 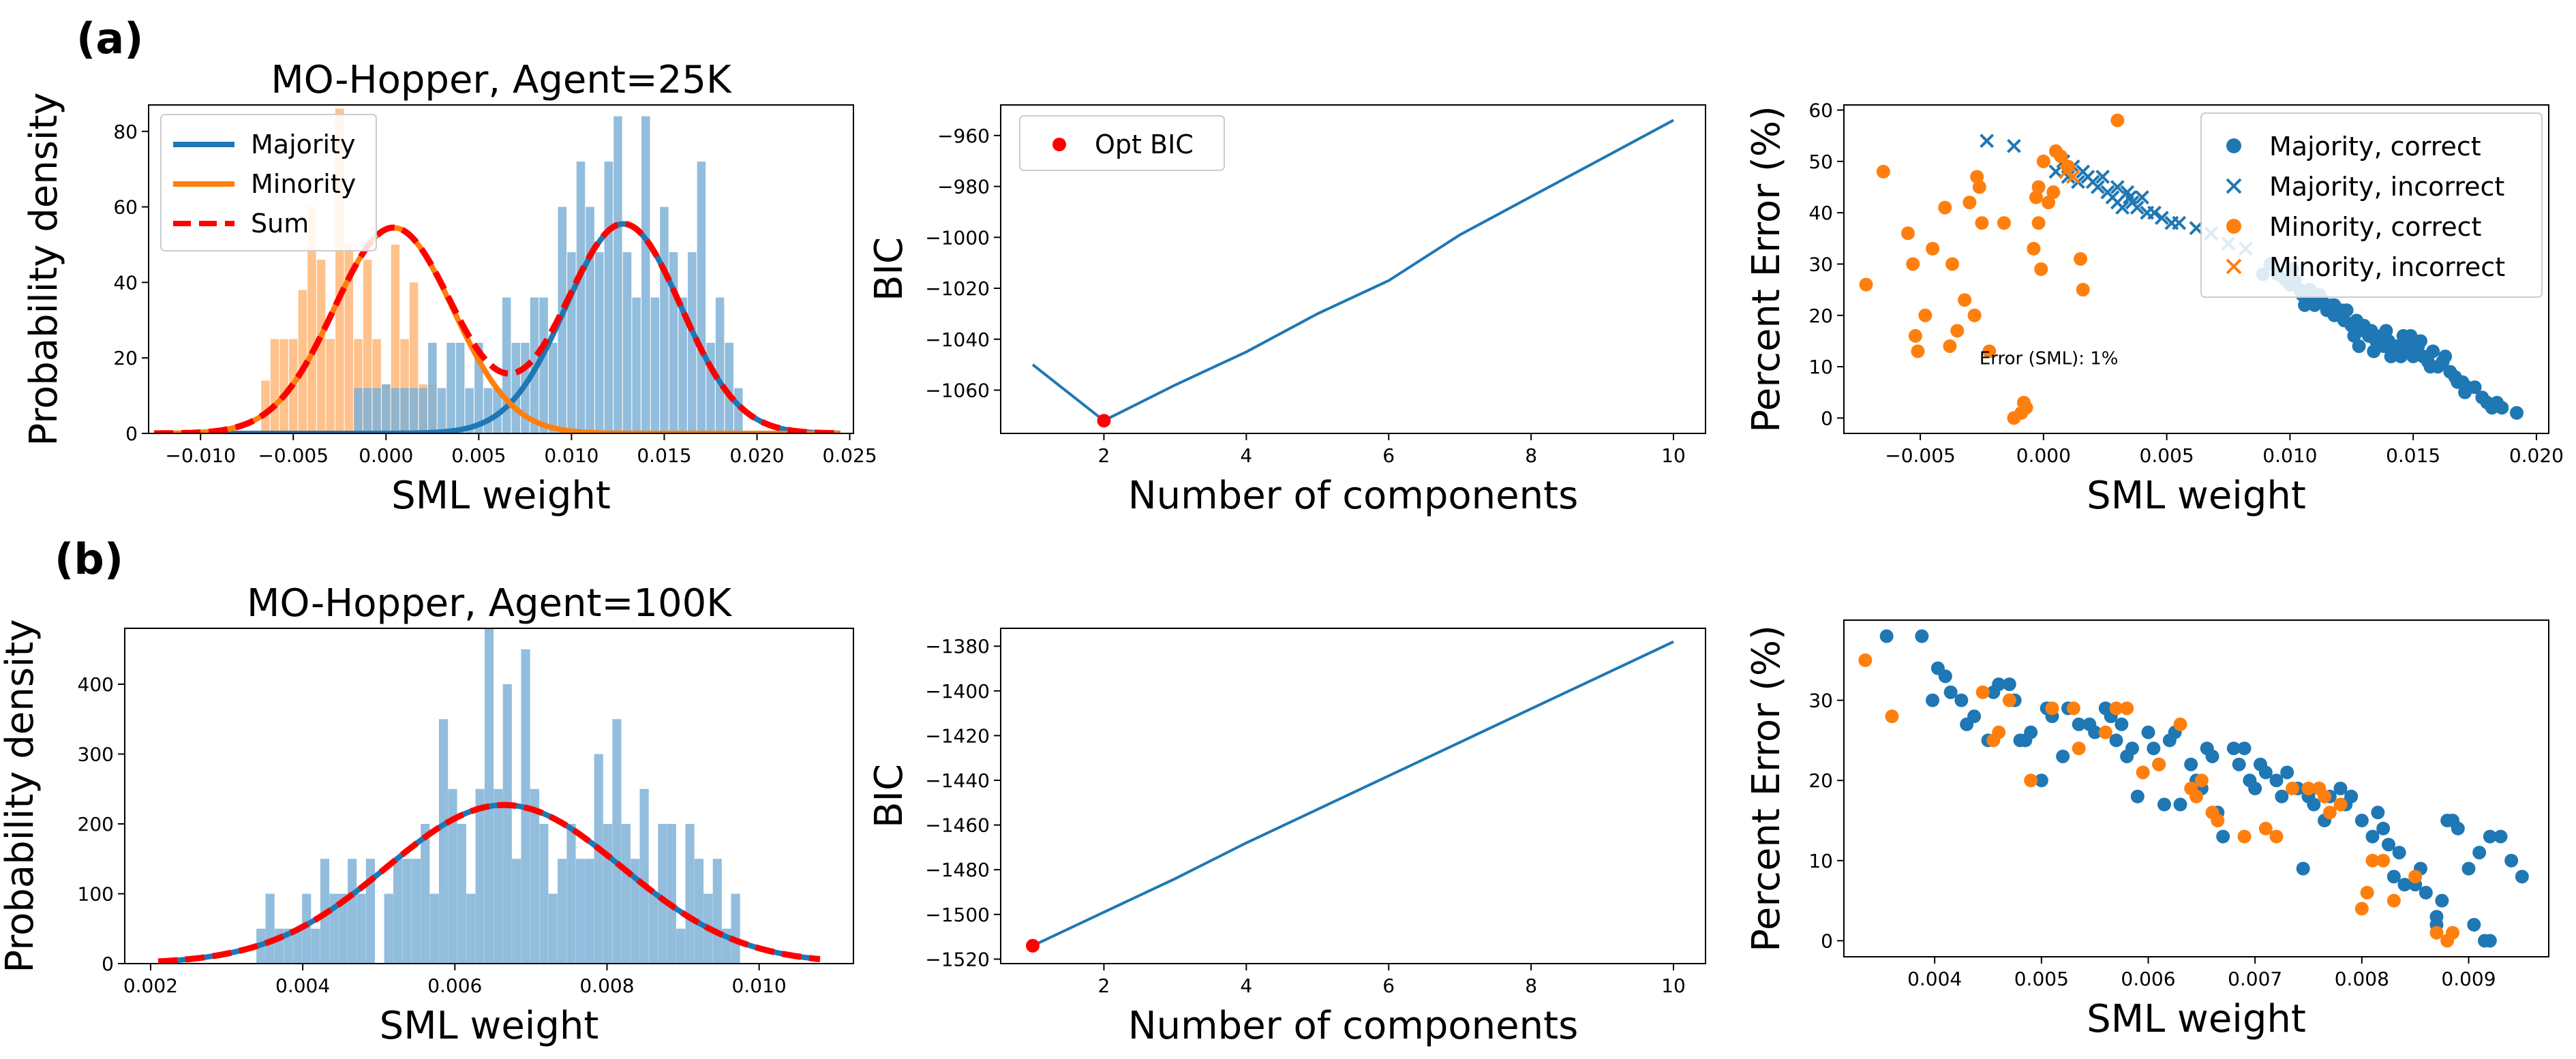 I want to click on x-tick-label: 0.025, so click(x=849, y=455).